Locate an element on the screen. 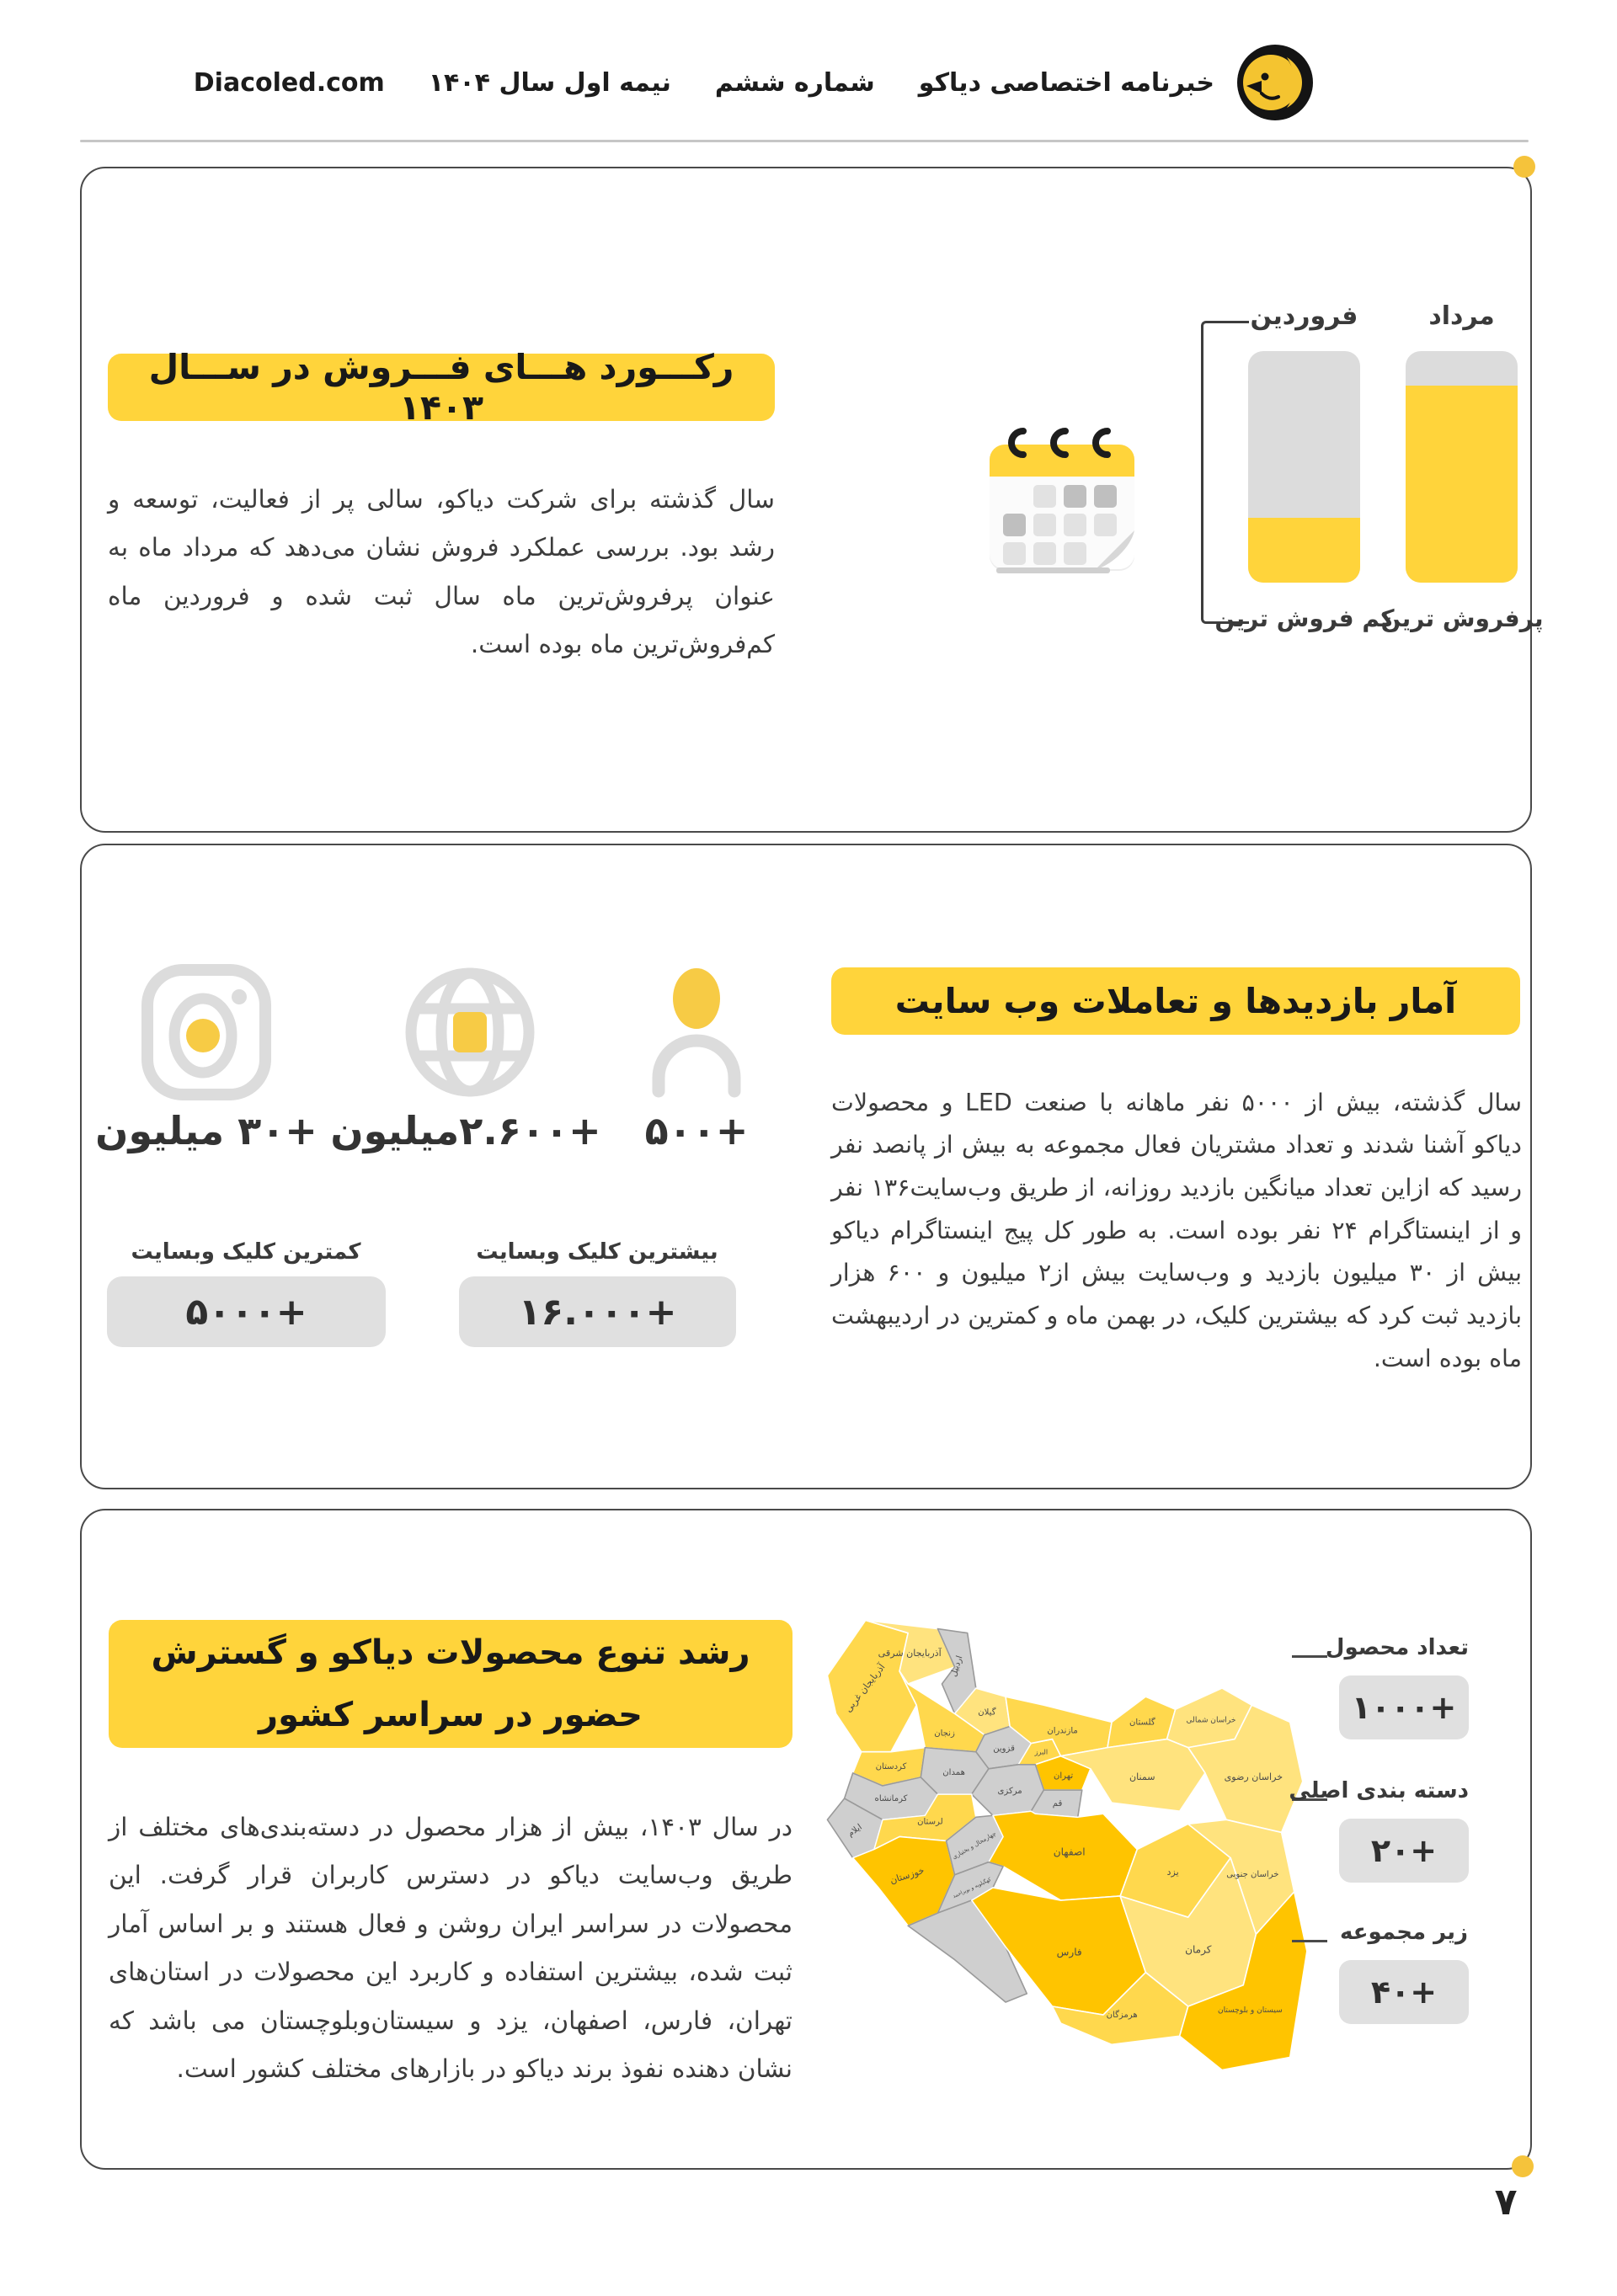  province-label-17: کرمانشاه is located at coordinates (891, 1798).